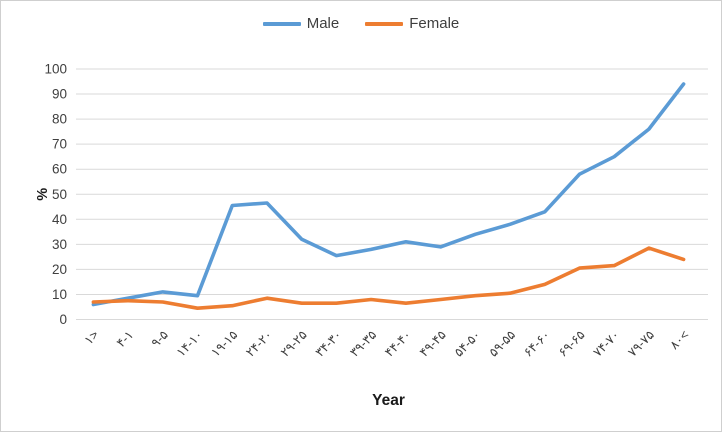 The width and height of the screenshot is (722, 432). What do you see at coordinates (225, 344) in the screenshot?
I see `x-tick-label: ۱۹-۱۵` at bounding box center [225, 344].